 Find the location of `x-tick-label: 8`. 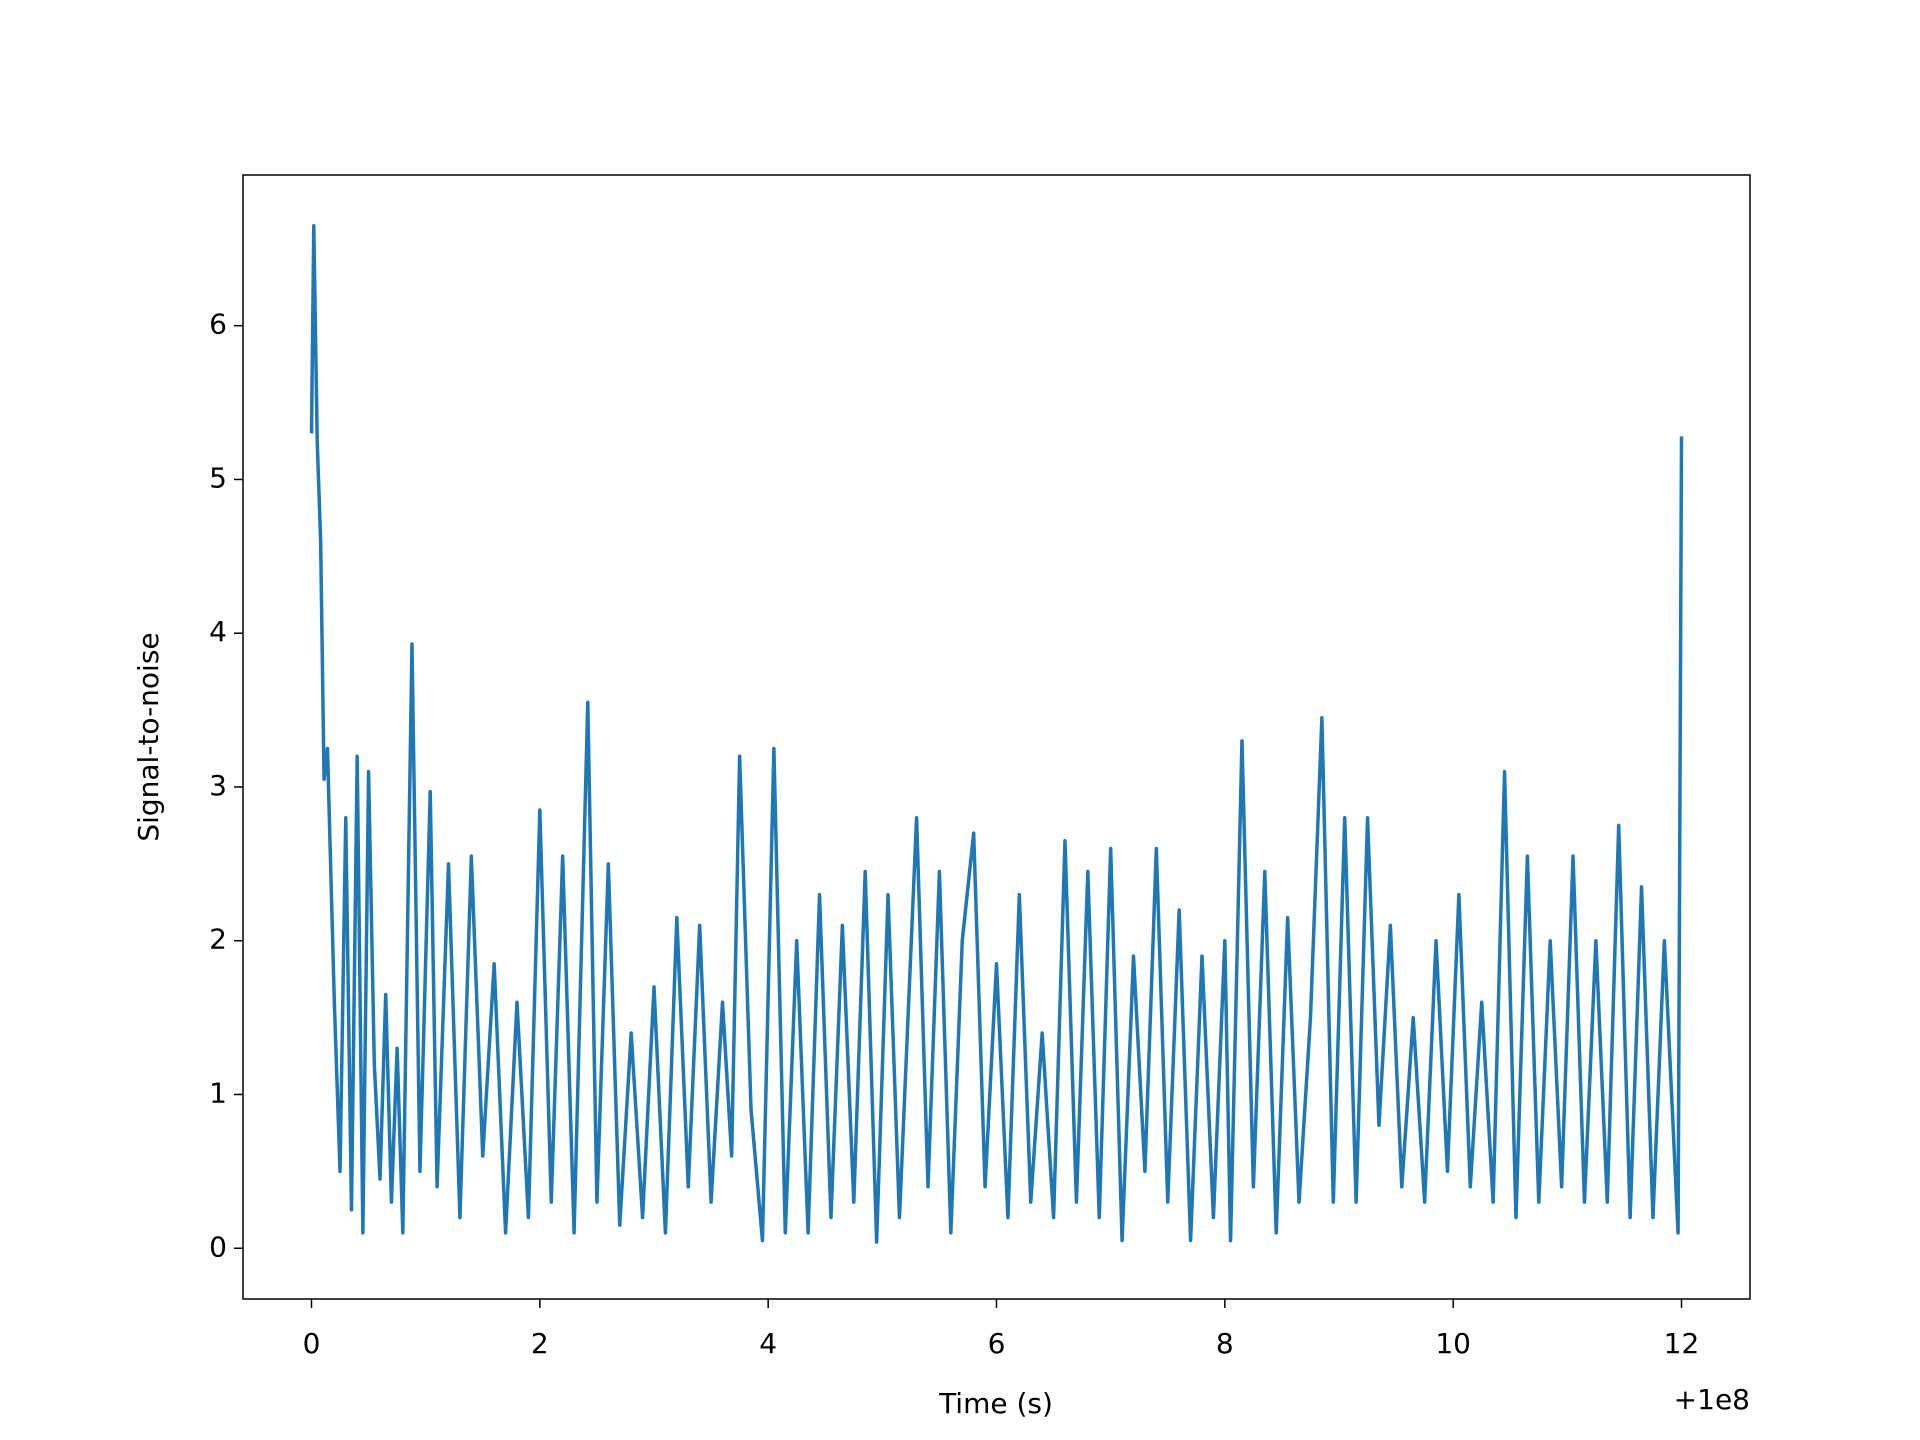

x-tick-label: 8 is located at coordinates (1225, 1343).